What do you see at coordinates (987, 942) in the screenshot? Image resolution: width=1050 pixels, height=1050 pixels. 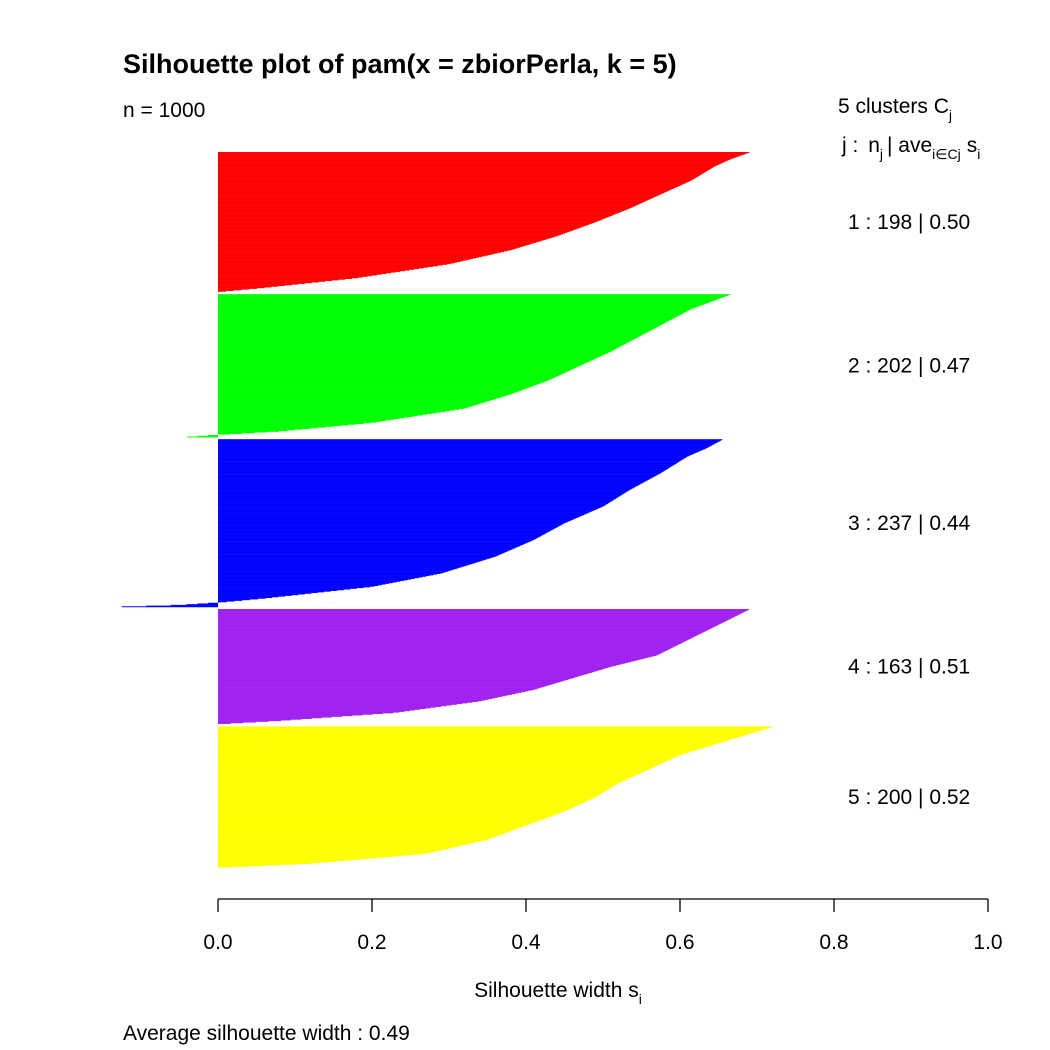 I see `x-tick-label: 1.0` at bounding box center [987, 942].